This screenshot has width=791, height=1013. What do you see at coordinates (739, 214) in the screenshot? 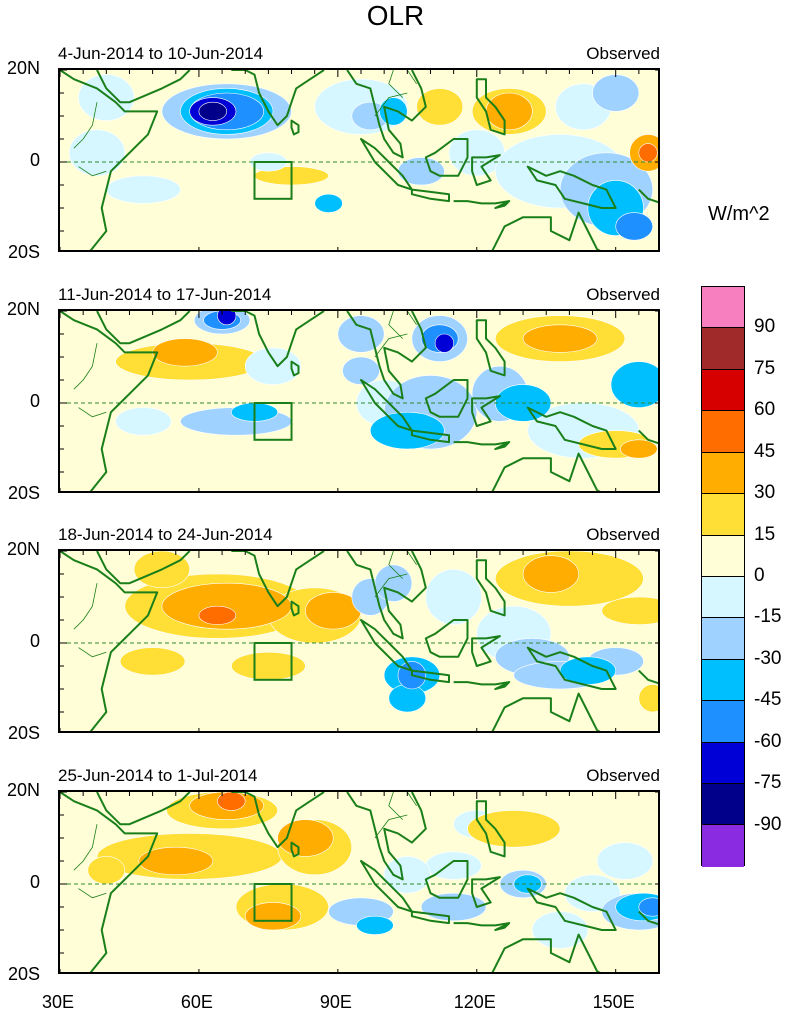
I see `colorbar-unit-label: W/m^2` at bounding box center [739, 214].